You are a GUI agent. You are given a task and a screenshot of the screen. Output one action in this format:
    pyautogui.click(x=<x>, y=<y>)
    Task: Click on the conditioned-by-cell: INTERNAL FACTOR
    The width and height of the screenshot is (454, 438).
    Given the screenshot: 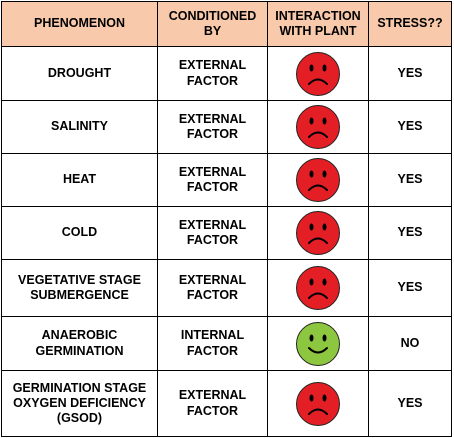 What is the action you would take?
    pyautogui.click(x=212, y=343)
    